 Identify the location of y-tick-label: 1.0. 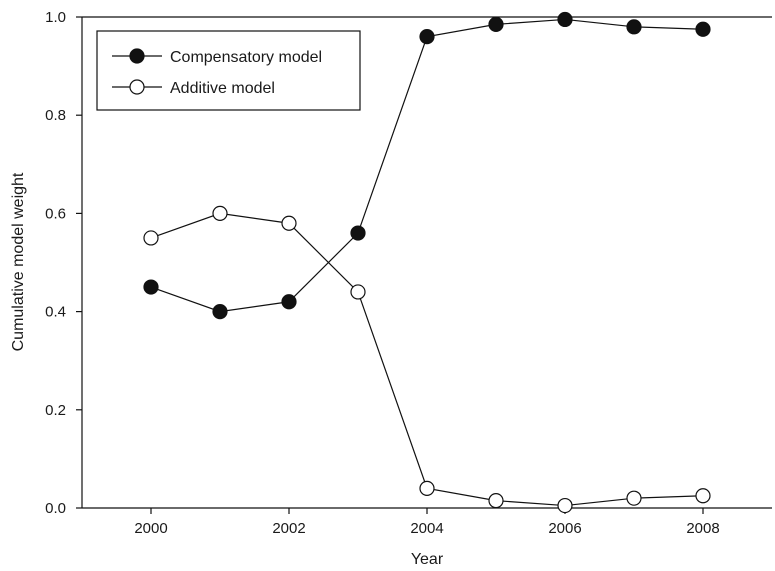
(55, 17).